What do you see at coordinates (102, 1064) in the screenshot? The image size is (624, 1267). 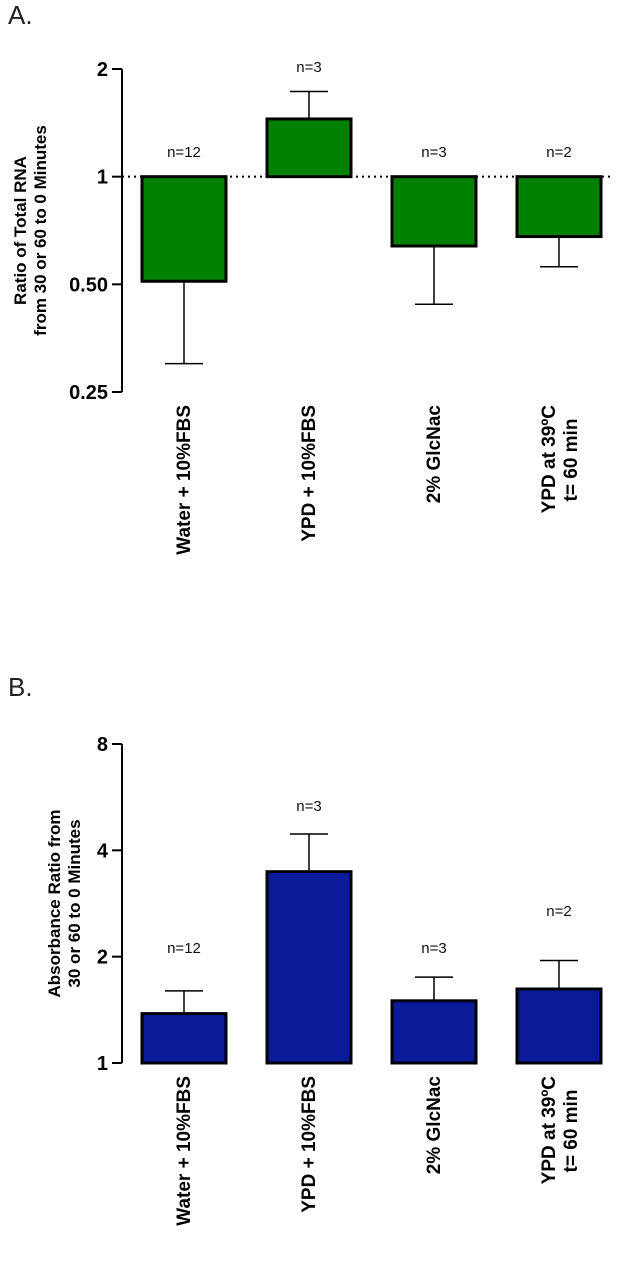 I see `chart-b-y-tick-label: 1` at bounding box center [102, 1064].